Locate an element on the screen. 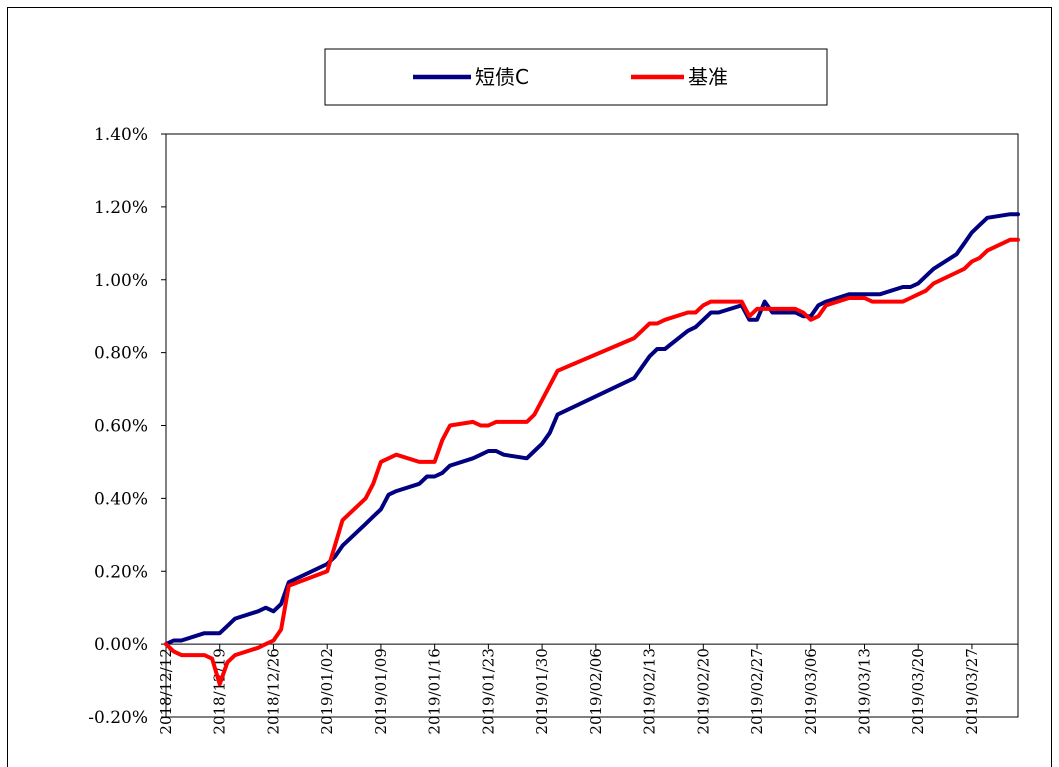  legend-box is located at coordinates (576, 77).